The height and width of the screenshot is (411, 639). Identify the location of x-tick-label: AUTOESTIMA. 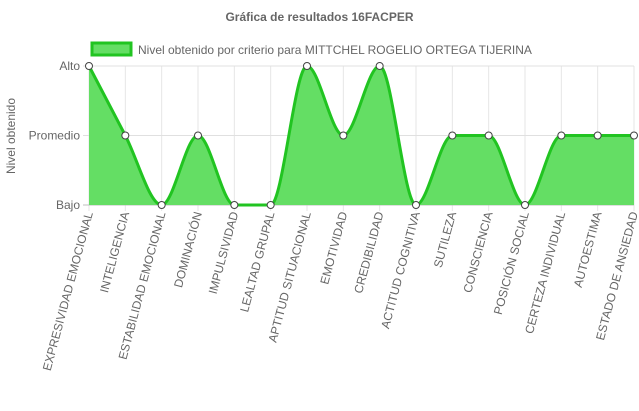
(588, 249).